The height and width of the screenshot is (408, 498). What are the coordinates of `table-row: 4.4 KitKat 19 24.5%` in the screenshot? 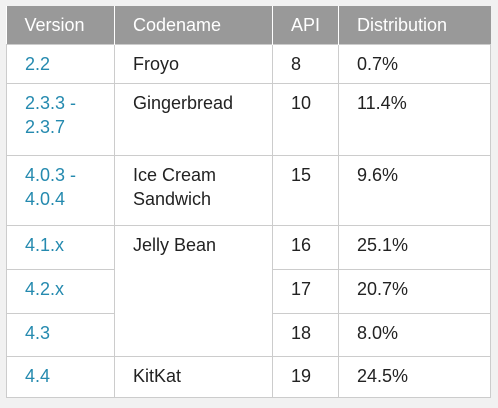 It's located at (248, 377).